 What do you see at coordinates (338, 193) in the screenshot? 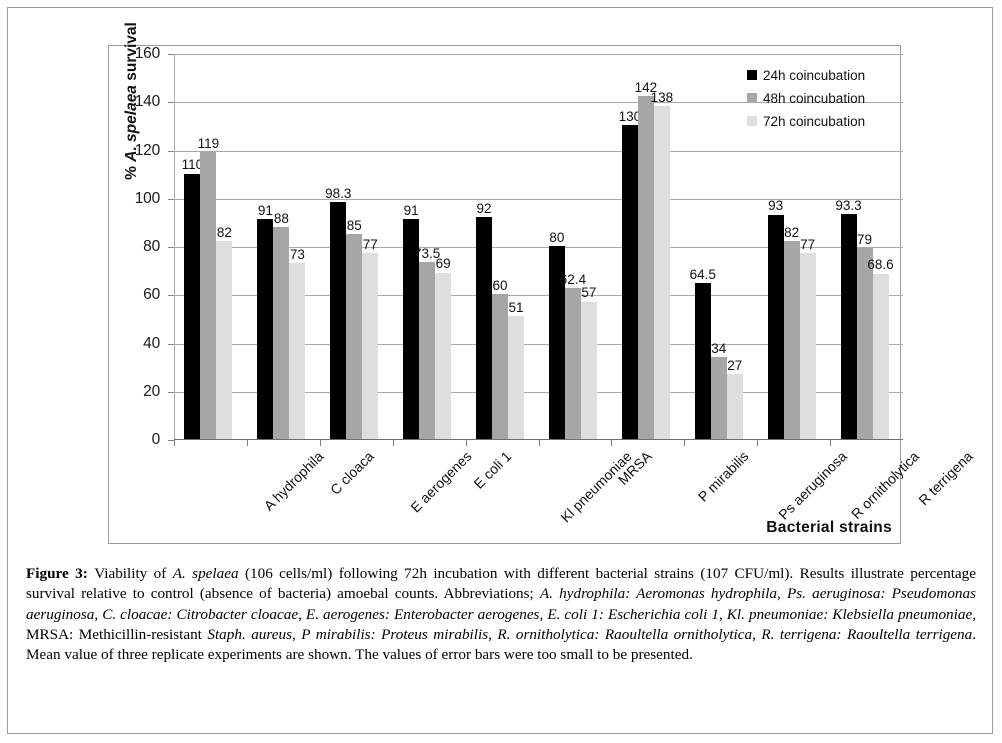
I see `bar-value-label: 98.3` at bounding box center [338, 193].